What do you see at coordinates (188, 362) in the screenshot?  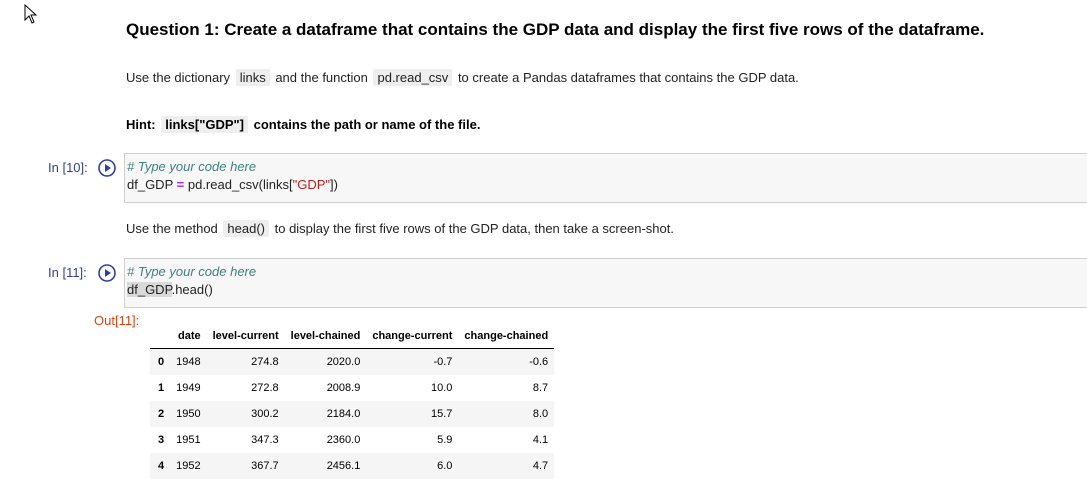 I see `cell-date: 1948` at bounding box center [188, 362].